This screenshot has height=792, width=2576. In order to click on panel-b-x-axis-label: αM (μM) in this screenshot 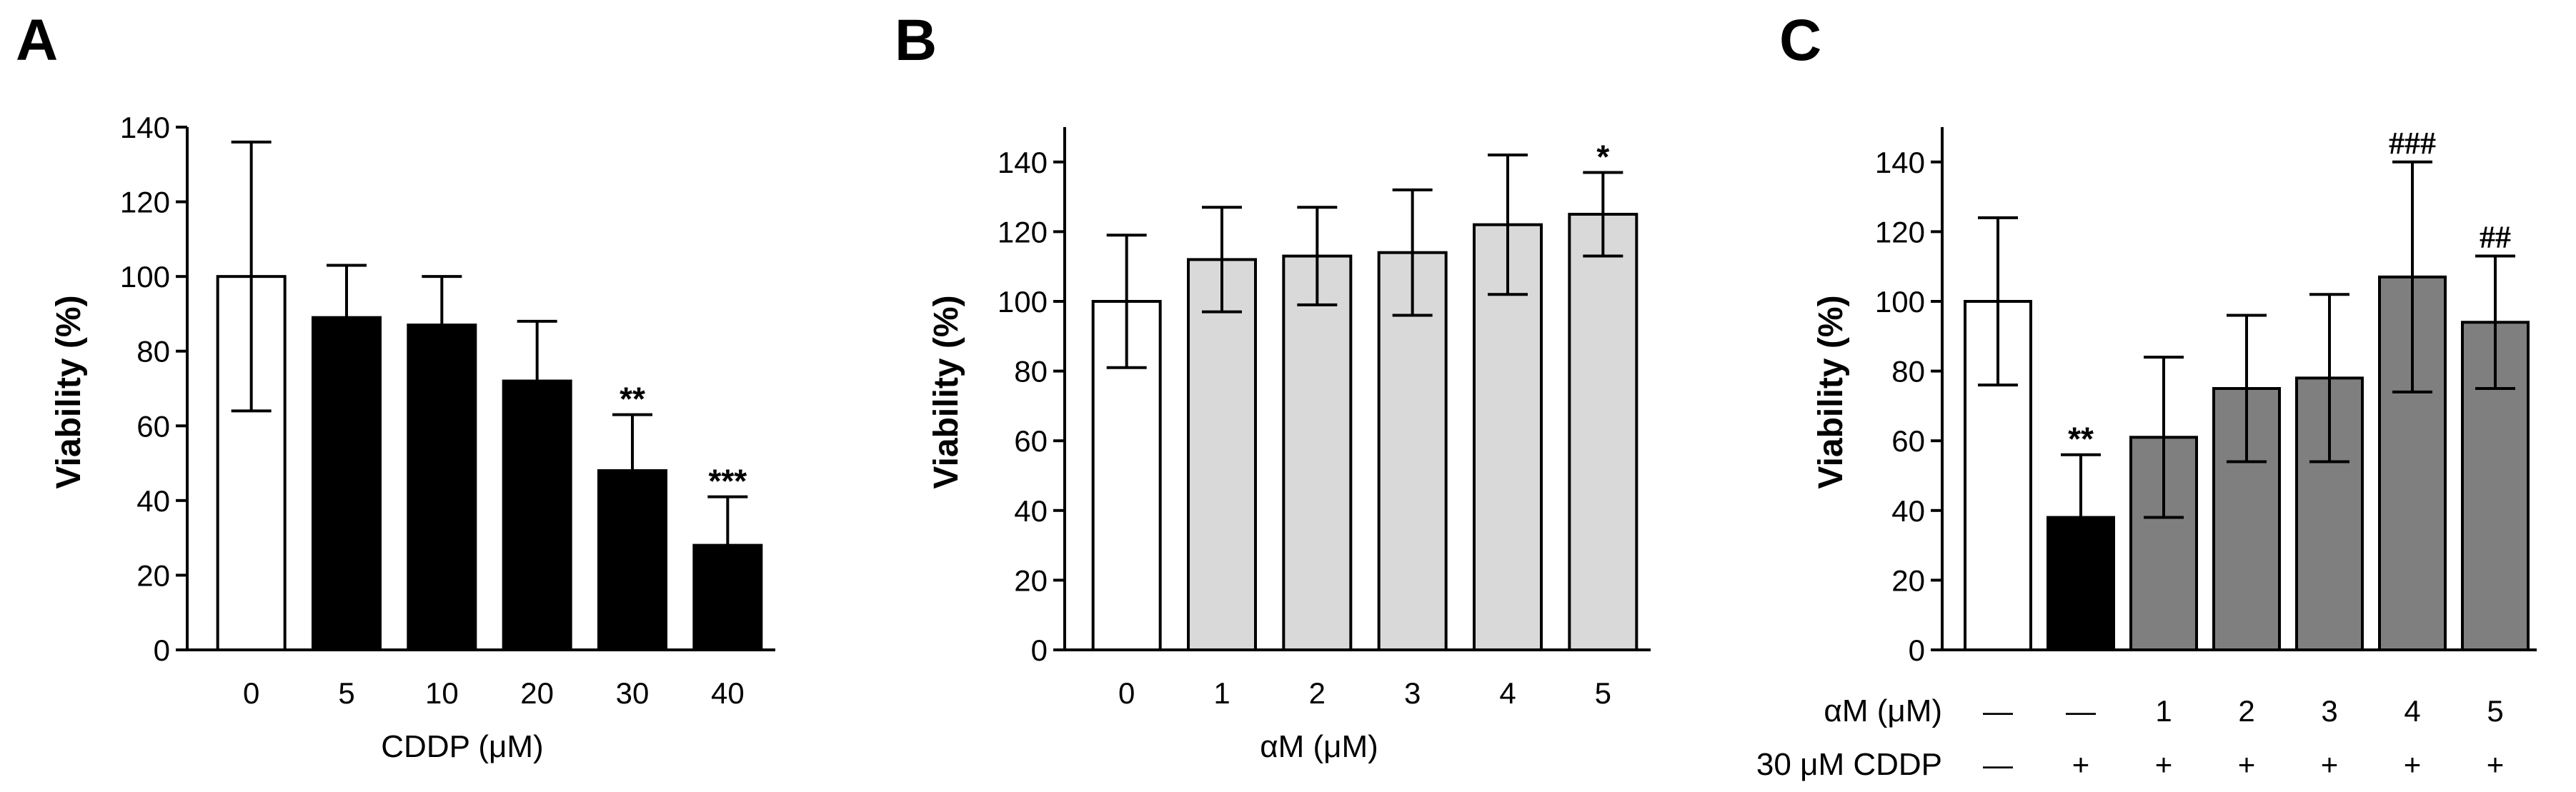, I will do `click(1319, 746)`.